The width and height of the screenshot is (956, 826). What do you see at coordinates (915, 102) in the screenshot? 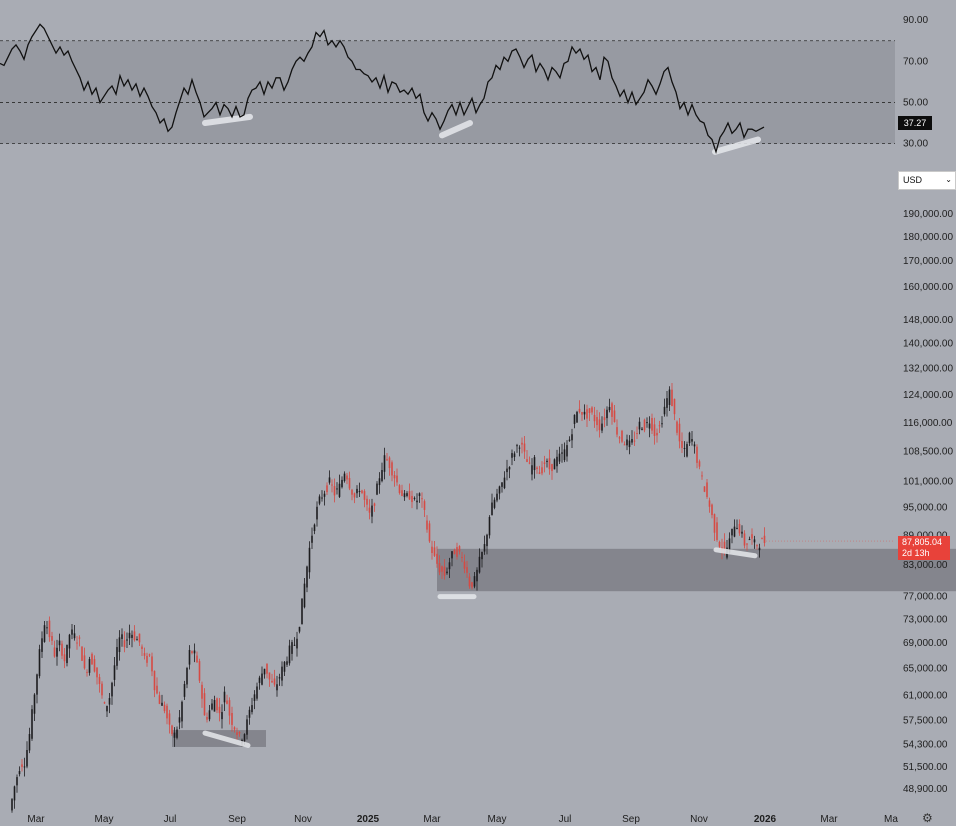
I see `rsi-tick-label: 50.00` at bounding box center [915, 102].